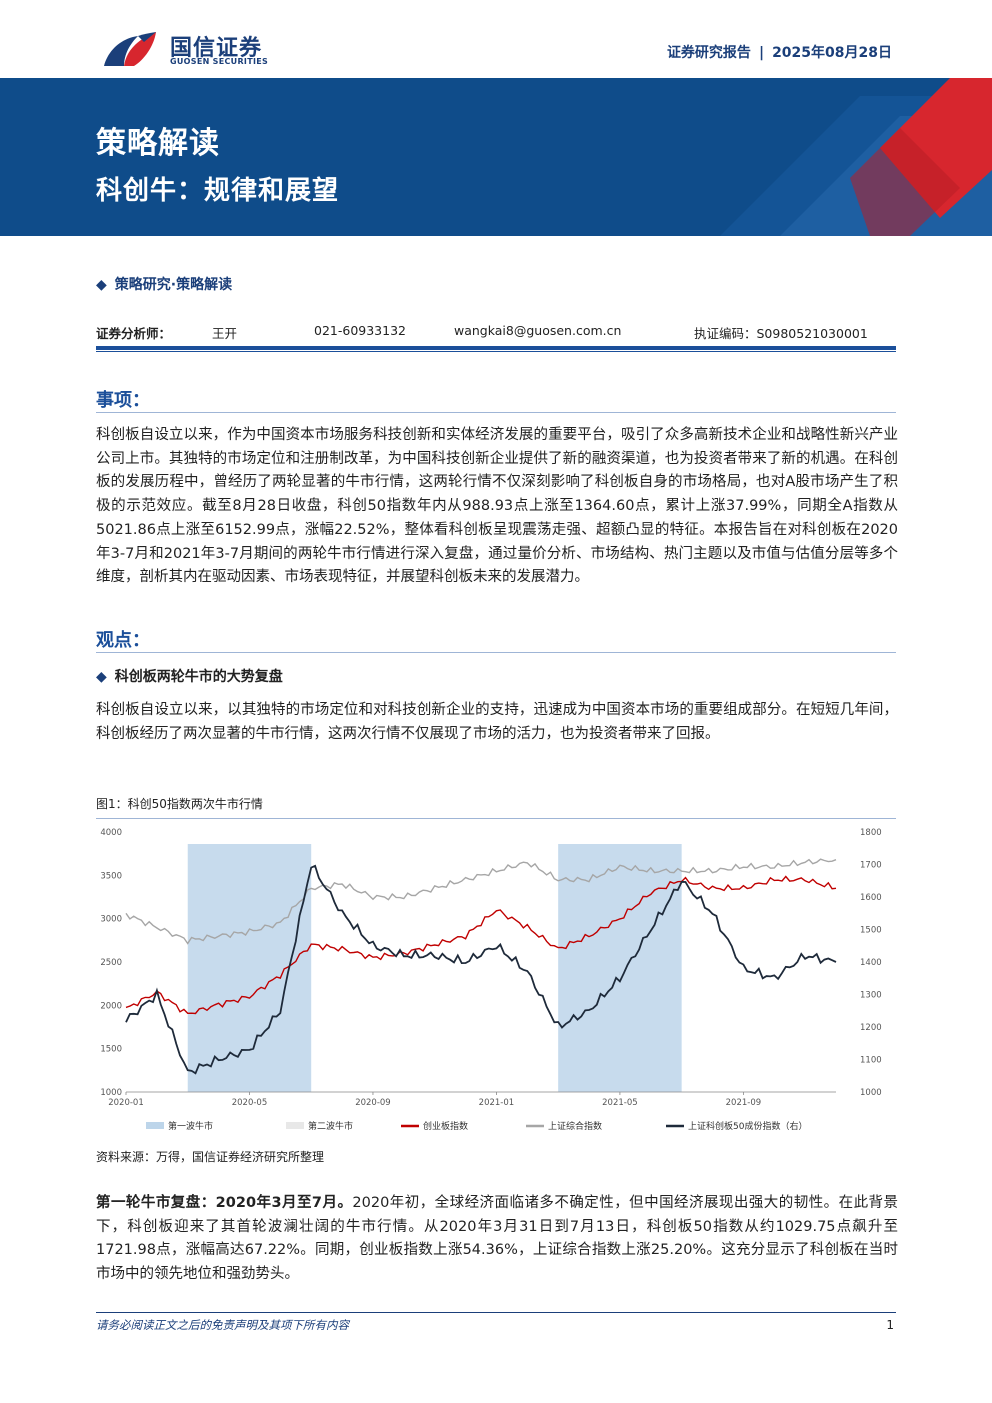 The width and height of the screenshot is (992, 1403). I want to click on section-title-view: 观点：, so click(123, 640).